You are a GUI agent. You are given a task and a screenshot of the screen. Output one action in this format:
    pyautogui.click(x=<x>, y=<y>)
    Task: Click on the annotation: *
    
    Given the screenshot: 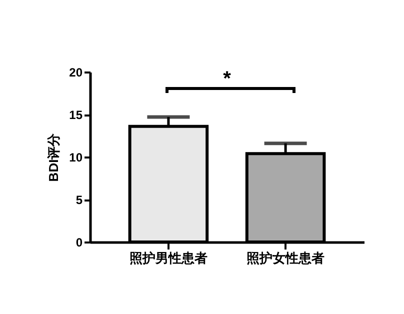 What is the action you would take?
    pyautogui.click(x=227, y=79)
    